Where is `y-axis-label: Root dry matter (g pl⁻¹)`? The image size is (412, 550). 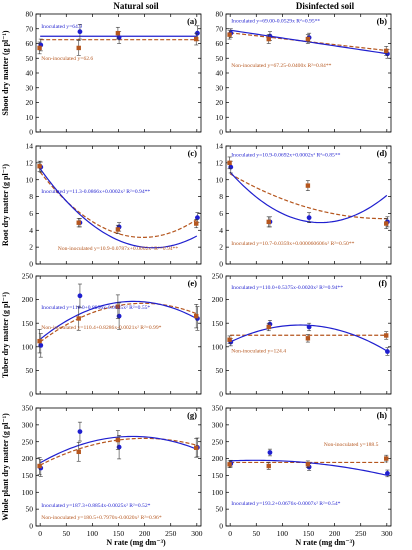 y-axis-label: Root dry matter (g pl⁻¹) is located at coordinates (5, 205).